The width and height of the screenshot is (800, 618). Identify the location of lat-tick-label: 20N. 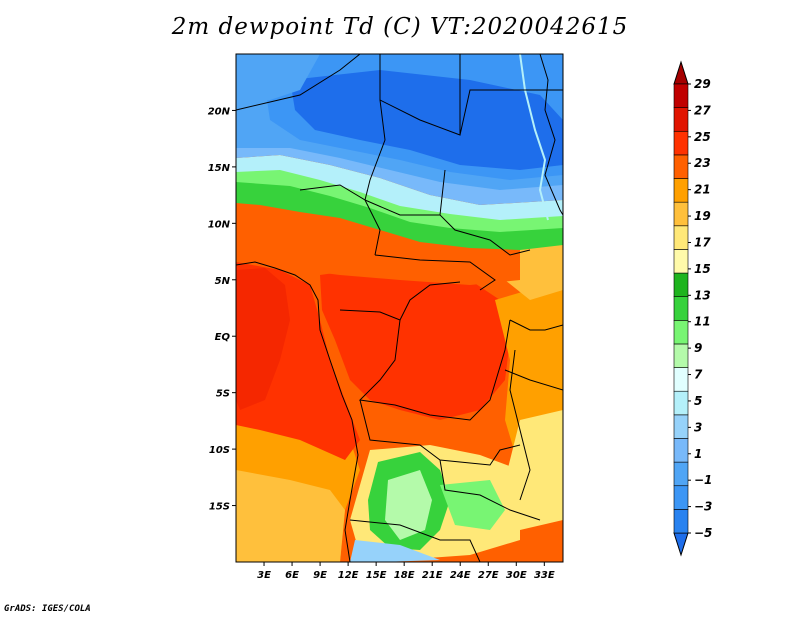
(219, 111).